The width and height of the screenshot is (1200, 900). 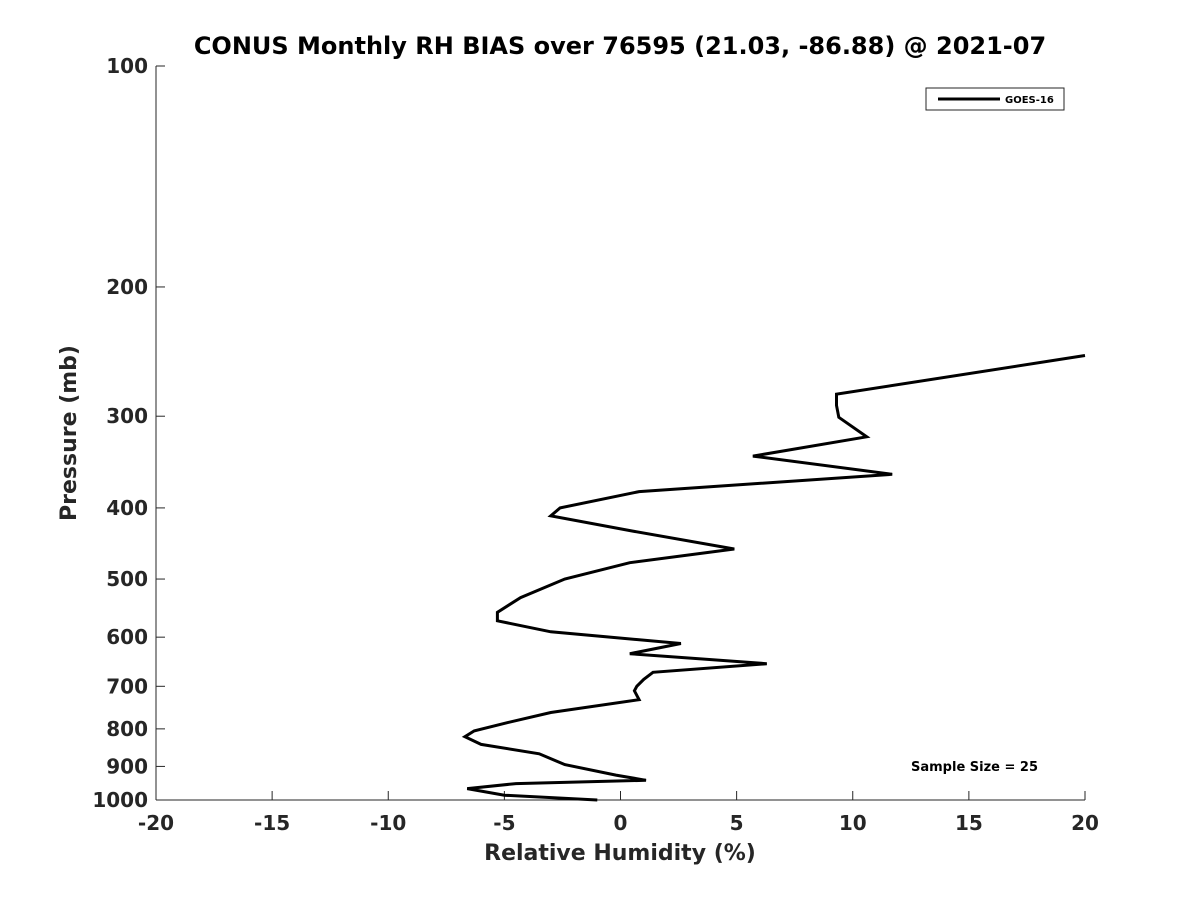 I want to click on y-tick-label: 600, so click(x=127, y=637).